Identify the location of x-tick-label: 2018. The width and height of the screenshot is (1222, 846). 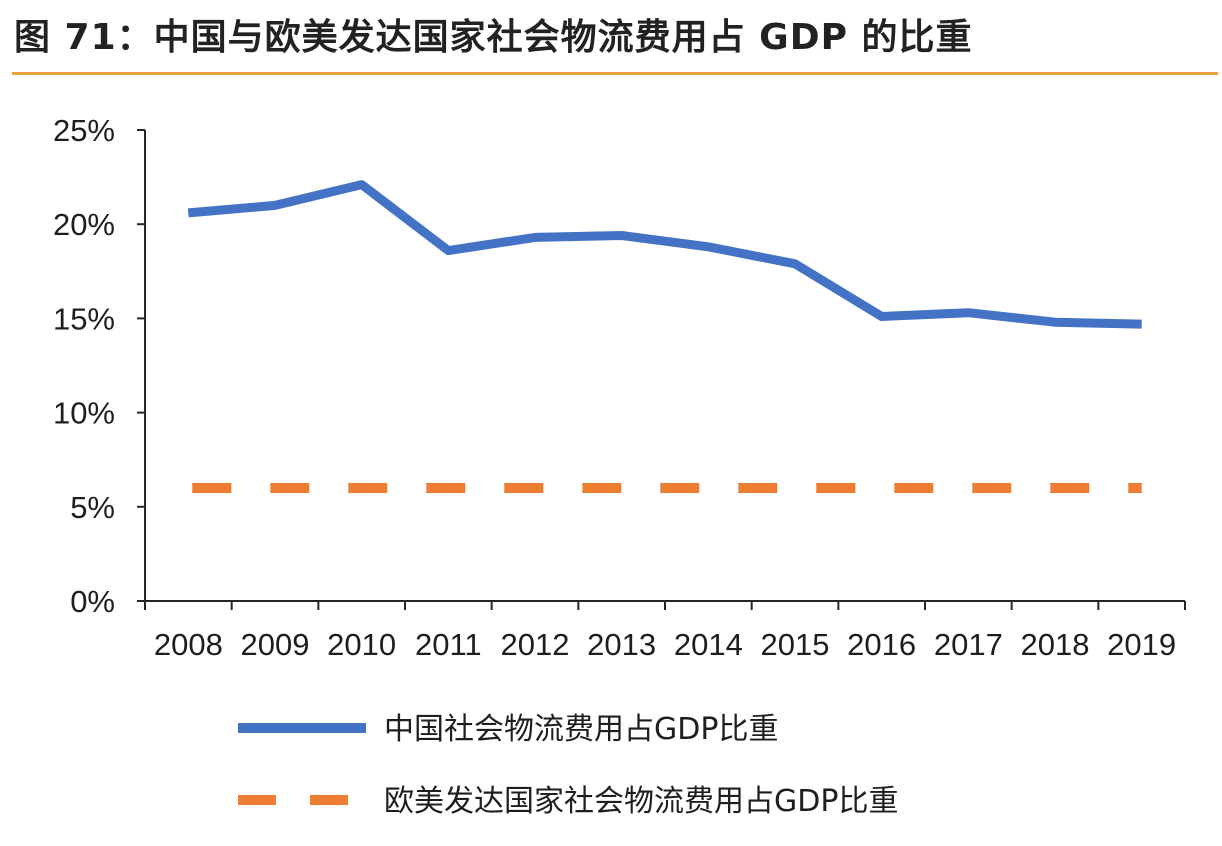
(1055, 644).